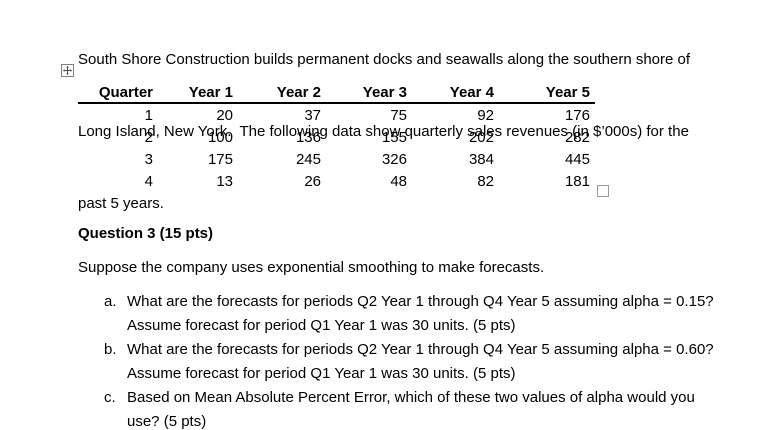 The image size is (761, 430). I want to click on table-cell: 82, so click(485, 181).